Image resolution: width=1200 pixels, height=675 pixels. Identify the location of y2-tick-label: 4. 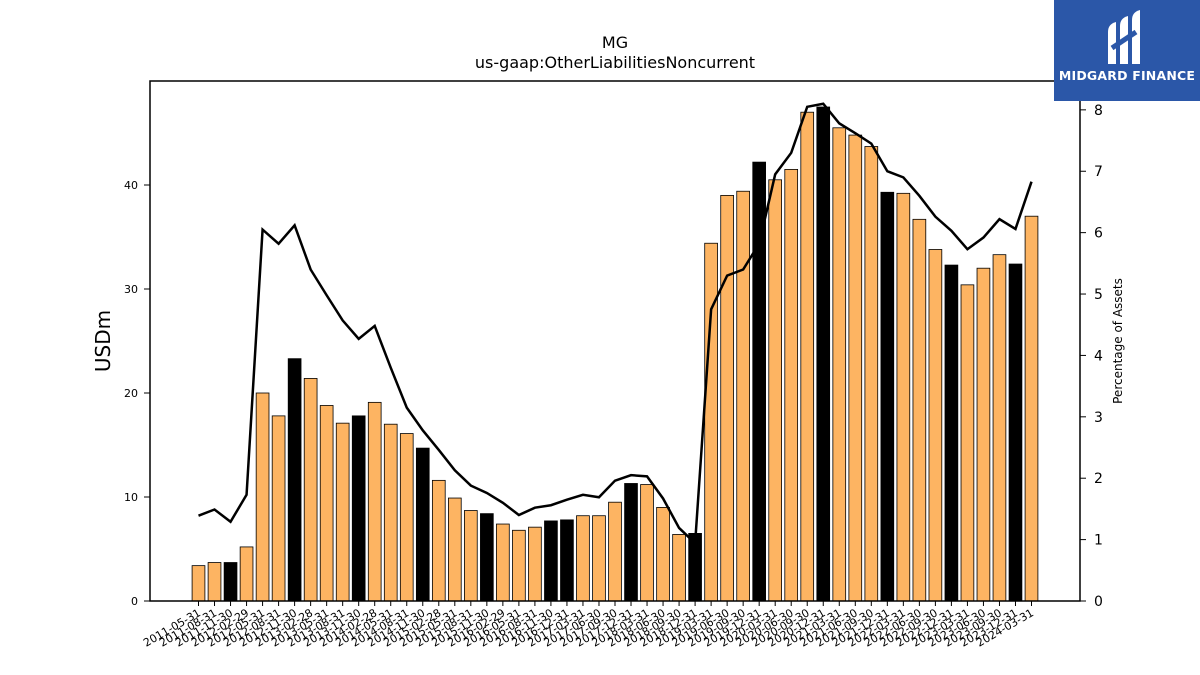
(1098, 356).